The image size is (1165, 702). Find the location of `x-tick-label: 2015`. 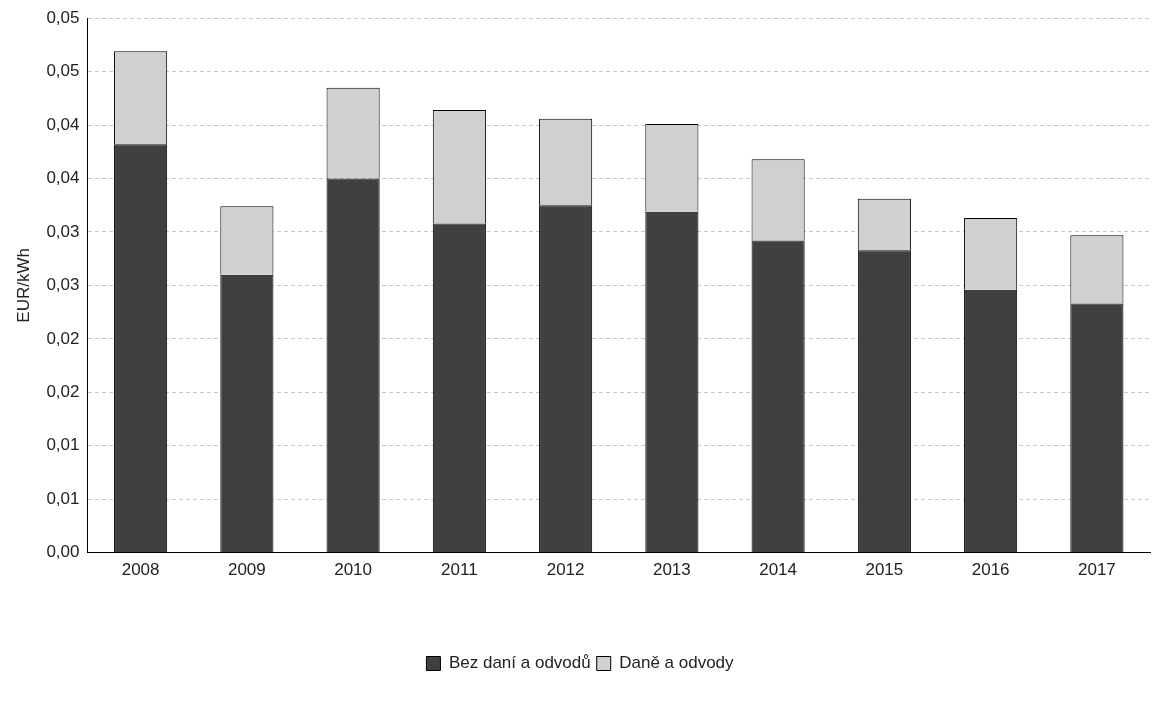

x-tick-label: 2015 is located at coordinates (884, 570).